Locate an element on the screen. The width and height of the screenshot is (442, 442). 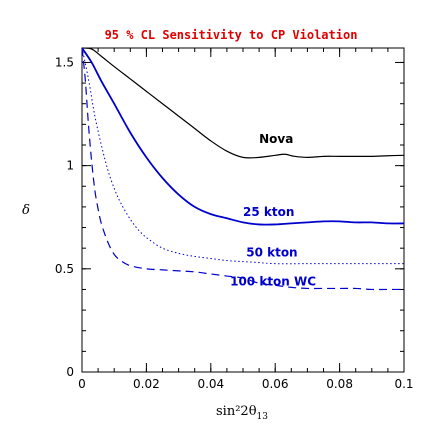
y-tick-label: 0.5 is located at coordinates (64, 269).